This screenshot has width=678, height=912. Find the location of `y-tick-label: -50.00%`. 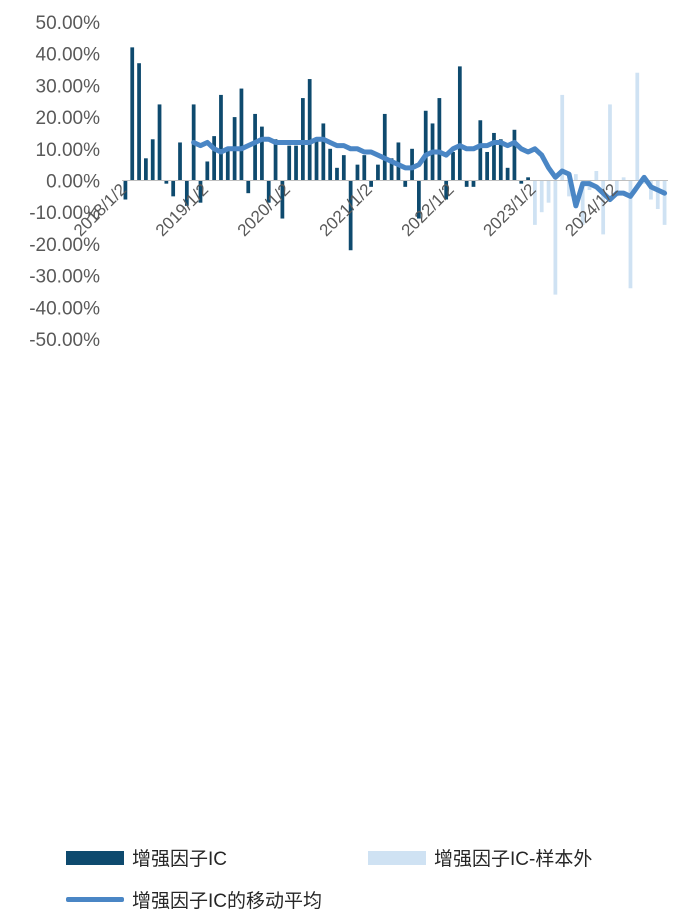

y-tick-label: -50.00% is located at coordinates (64, 340).